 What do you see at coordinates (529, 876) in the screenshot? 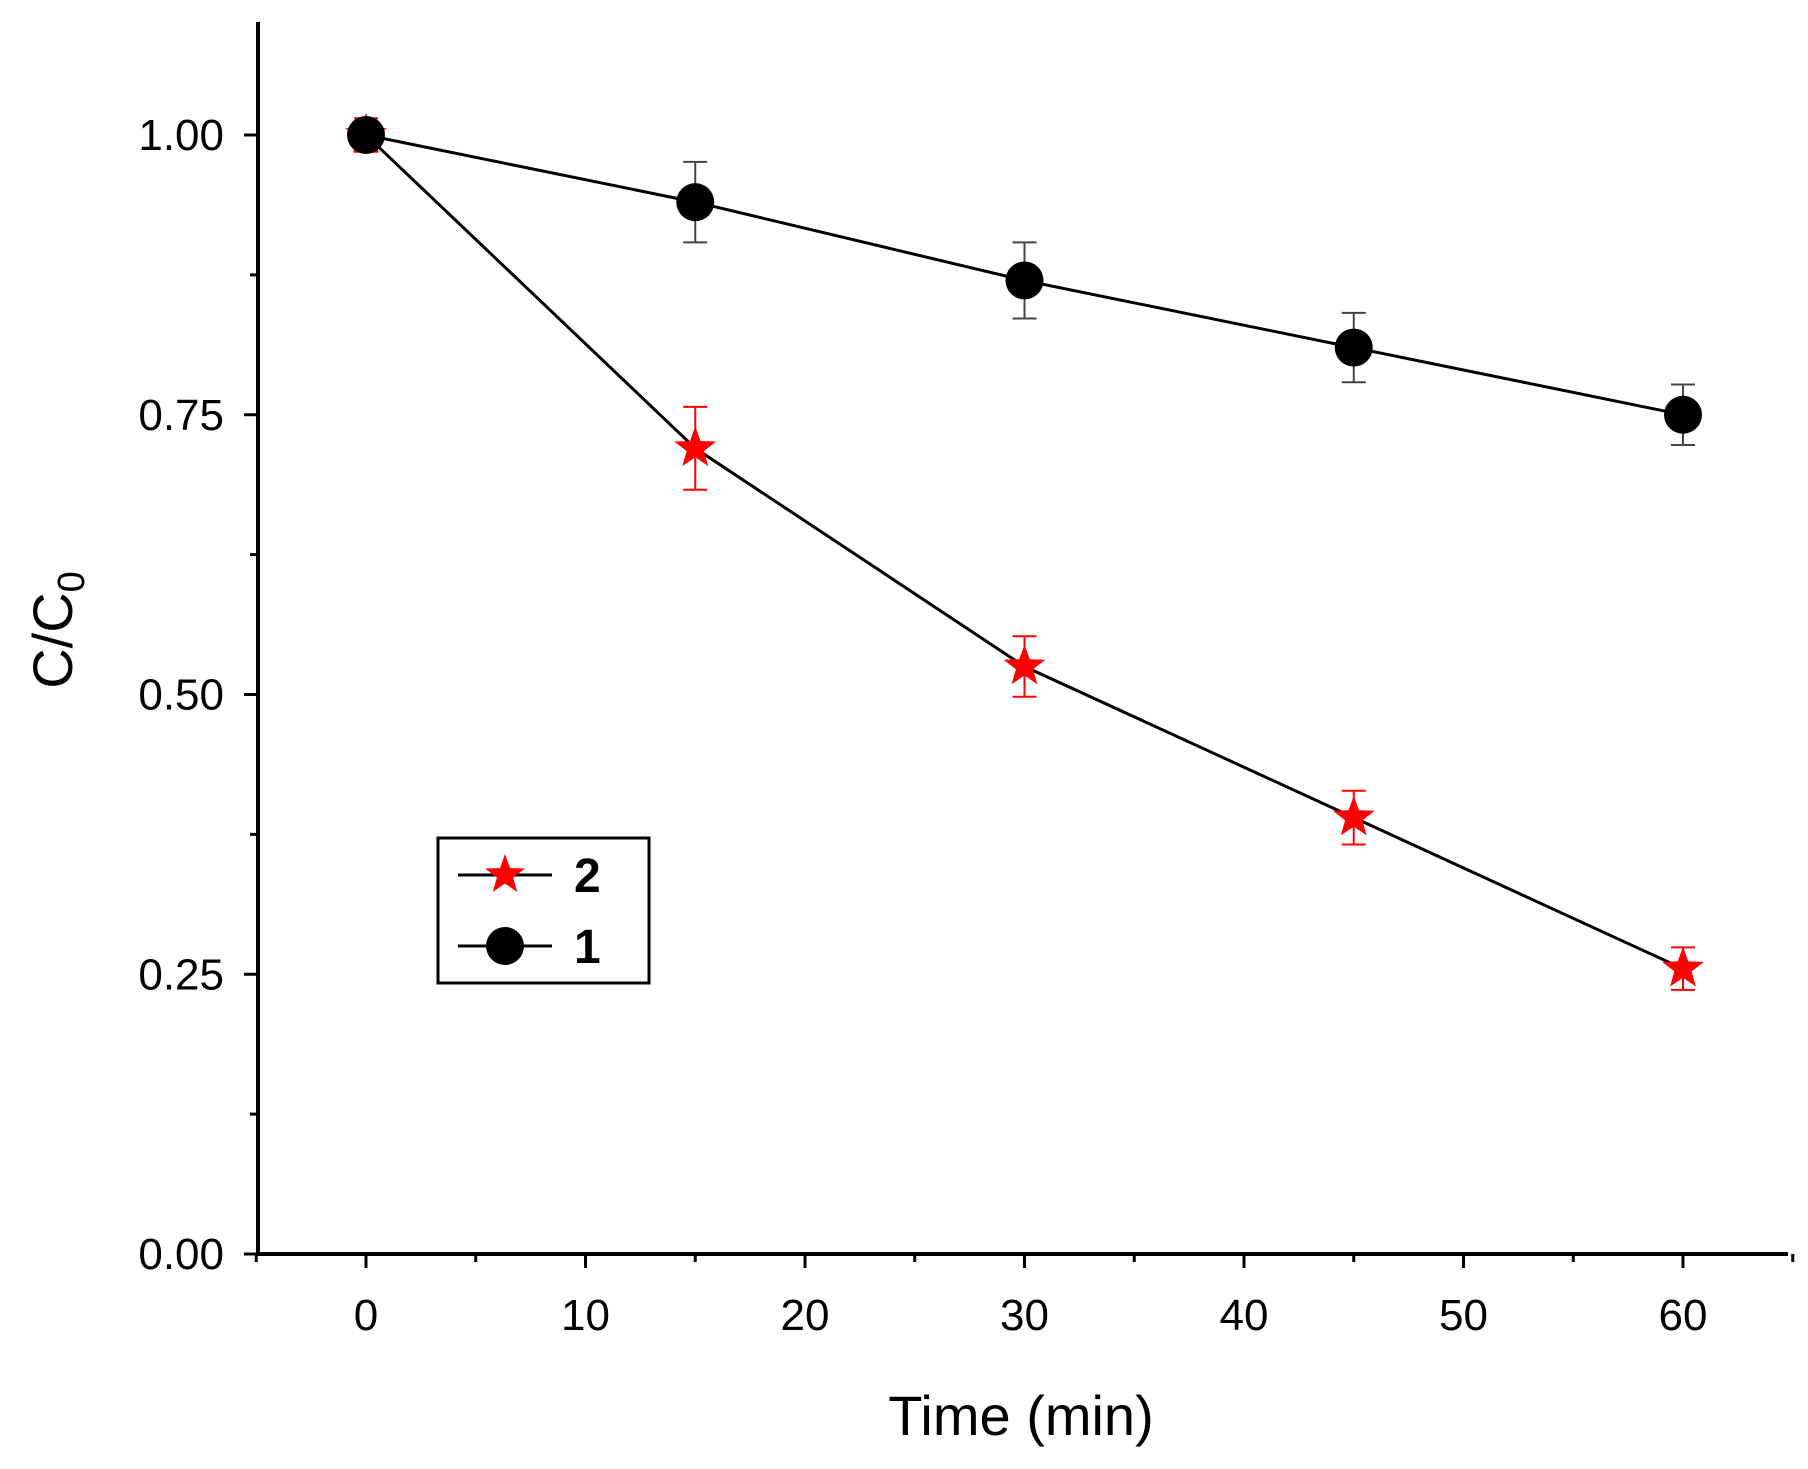
I see `legend-item-2: 2` at bounding box center [529, 876].